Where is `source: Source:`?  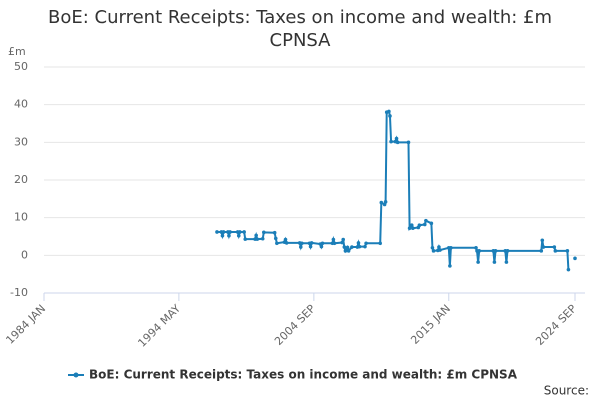
source: Source: is located at coordinates (566, 391).